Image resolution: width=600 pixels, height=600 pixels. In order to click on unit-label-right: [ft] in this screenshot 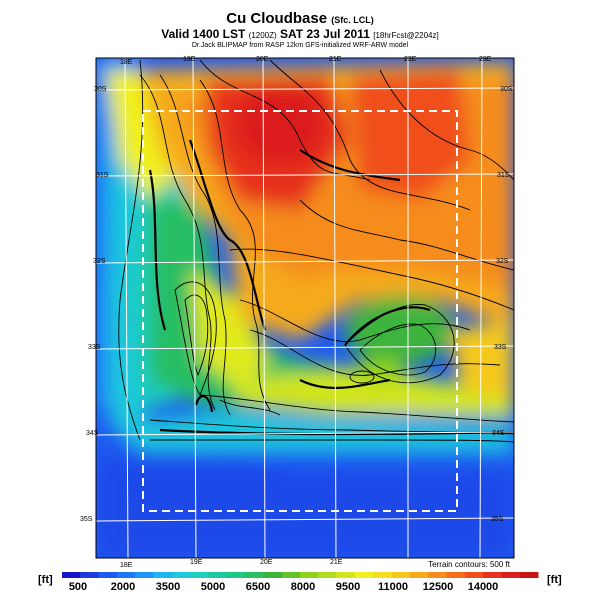, I will do `click(554, 580)`.